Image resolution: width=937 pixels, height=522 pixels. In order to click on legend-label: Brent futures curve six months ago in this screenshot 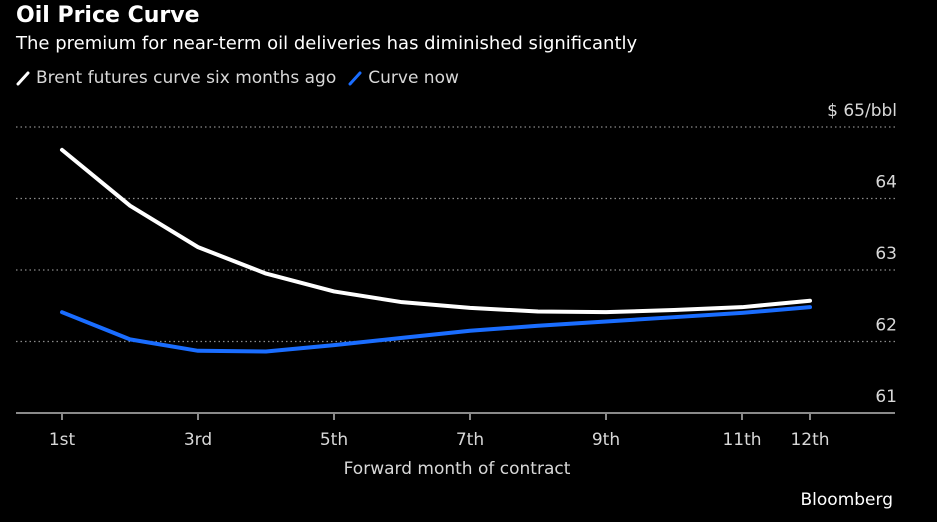, I will do `click(186, 78)`.